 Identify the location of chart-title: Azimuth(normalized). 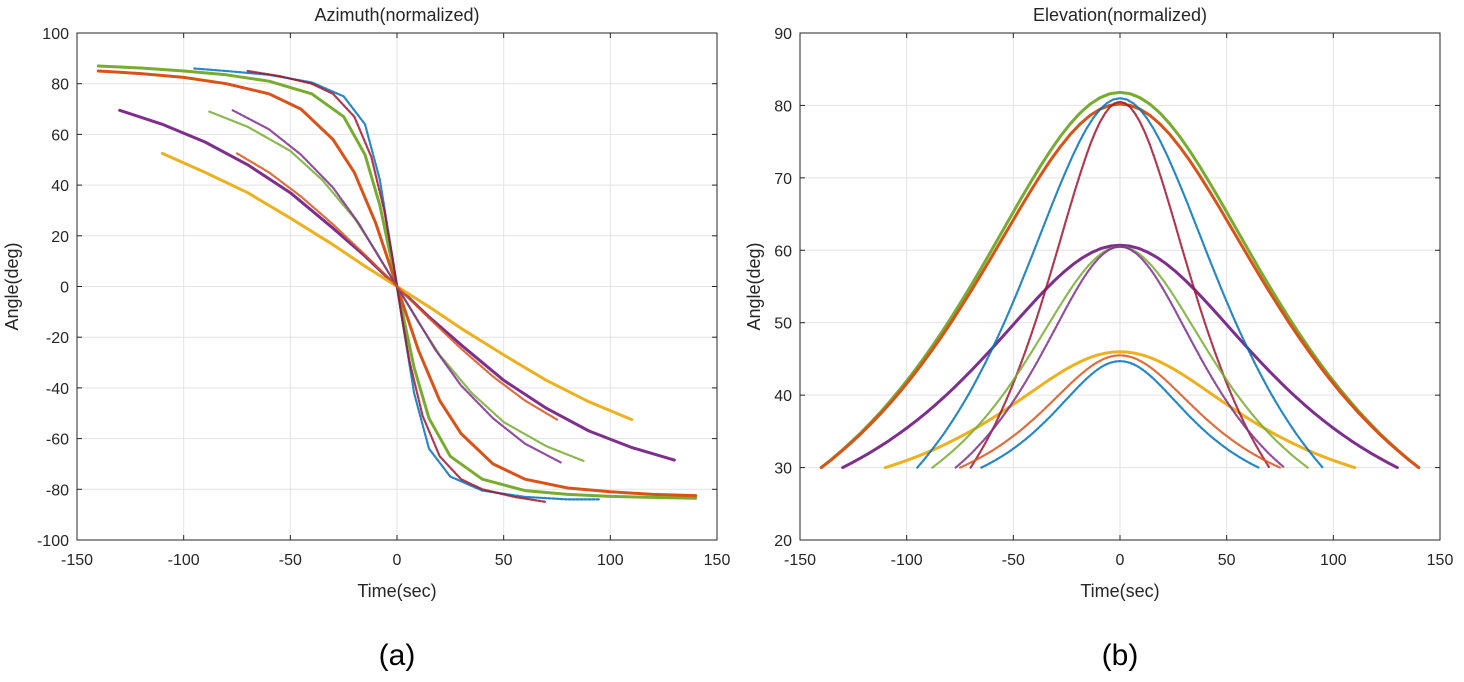
(396, 15).